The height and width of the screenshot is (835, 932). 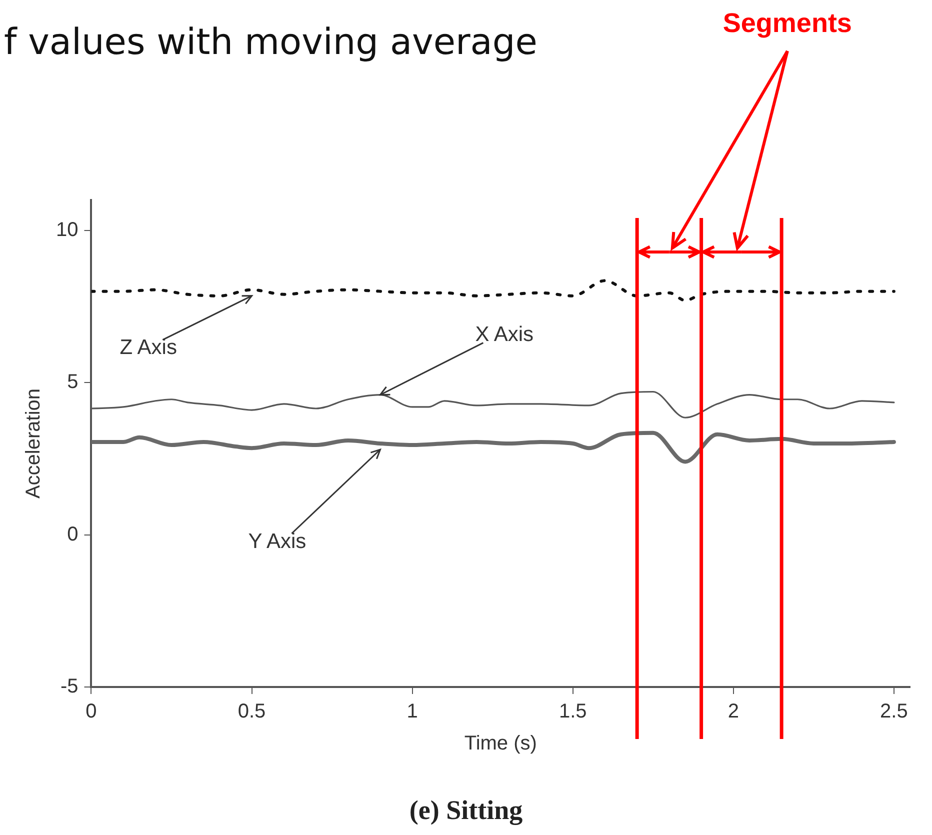 I want to click on chart-title: f values with moving average, so click(x=271, y=42).